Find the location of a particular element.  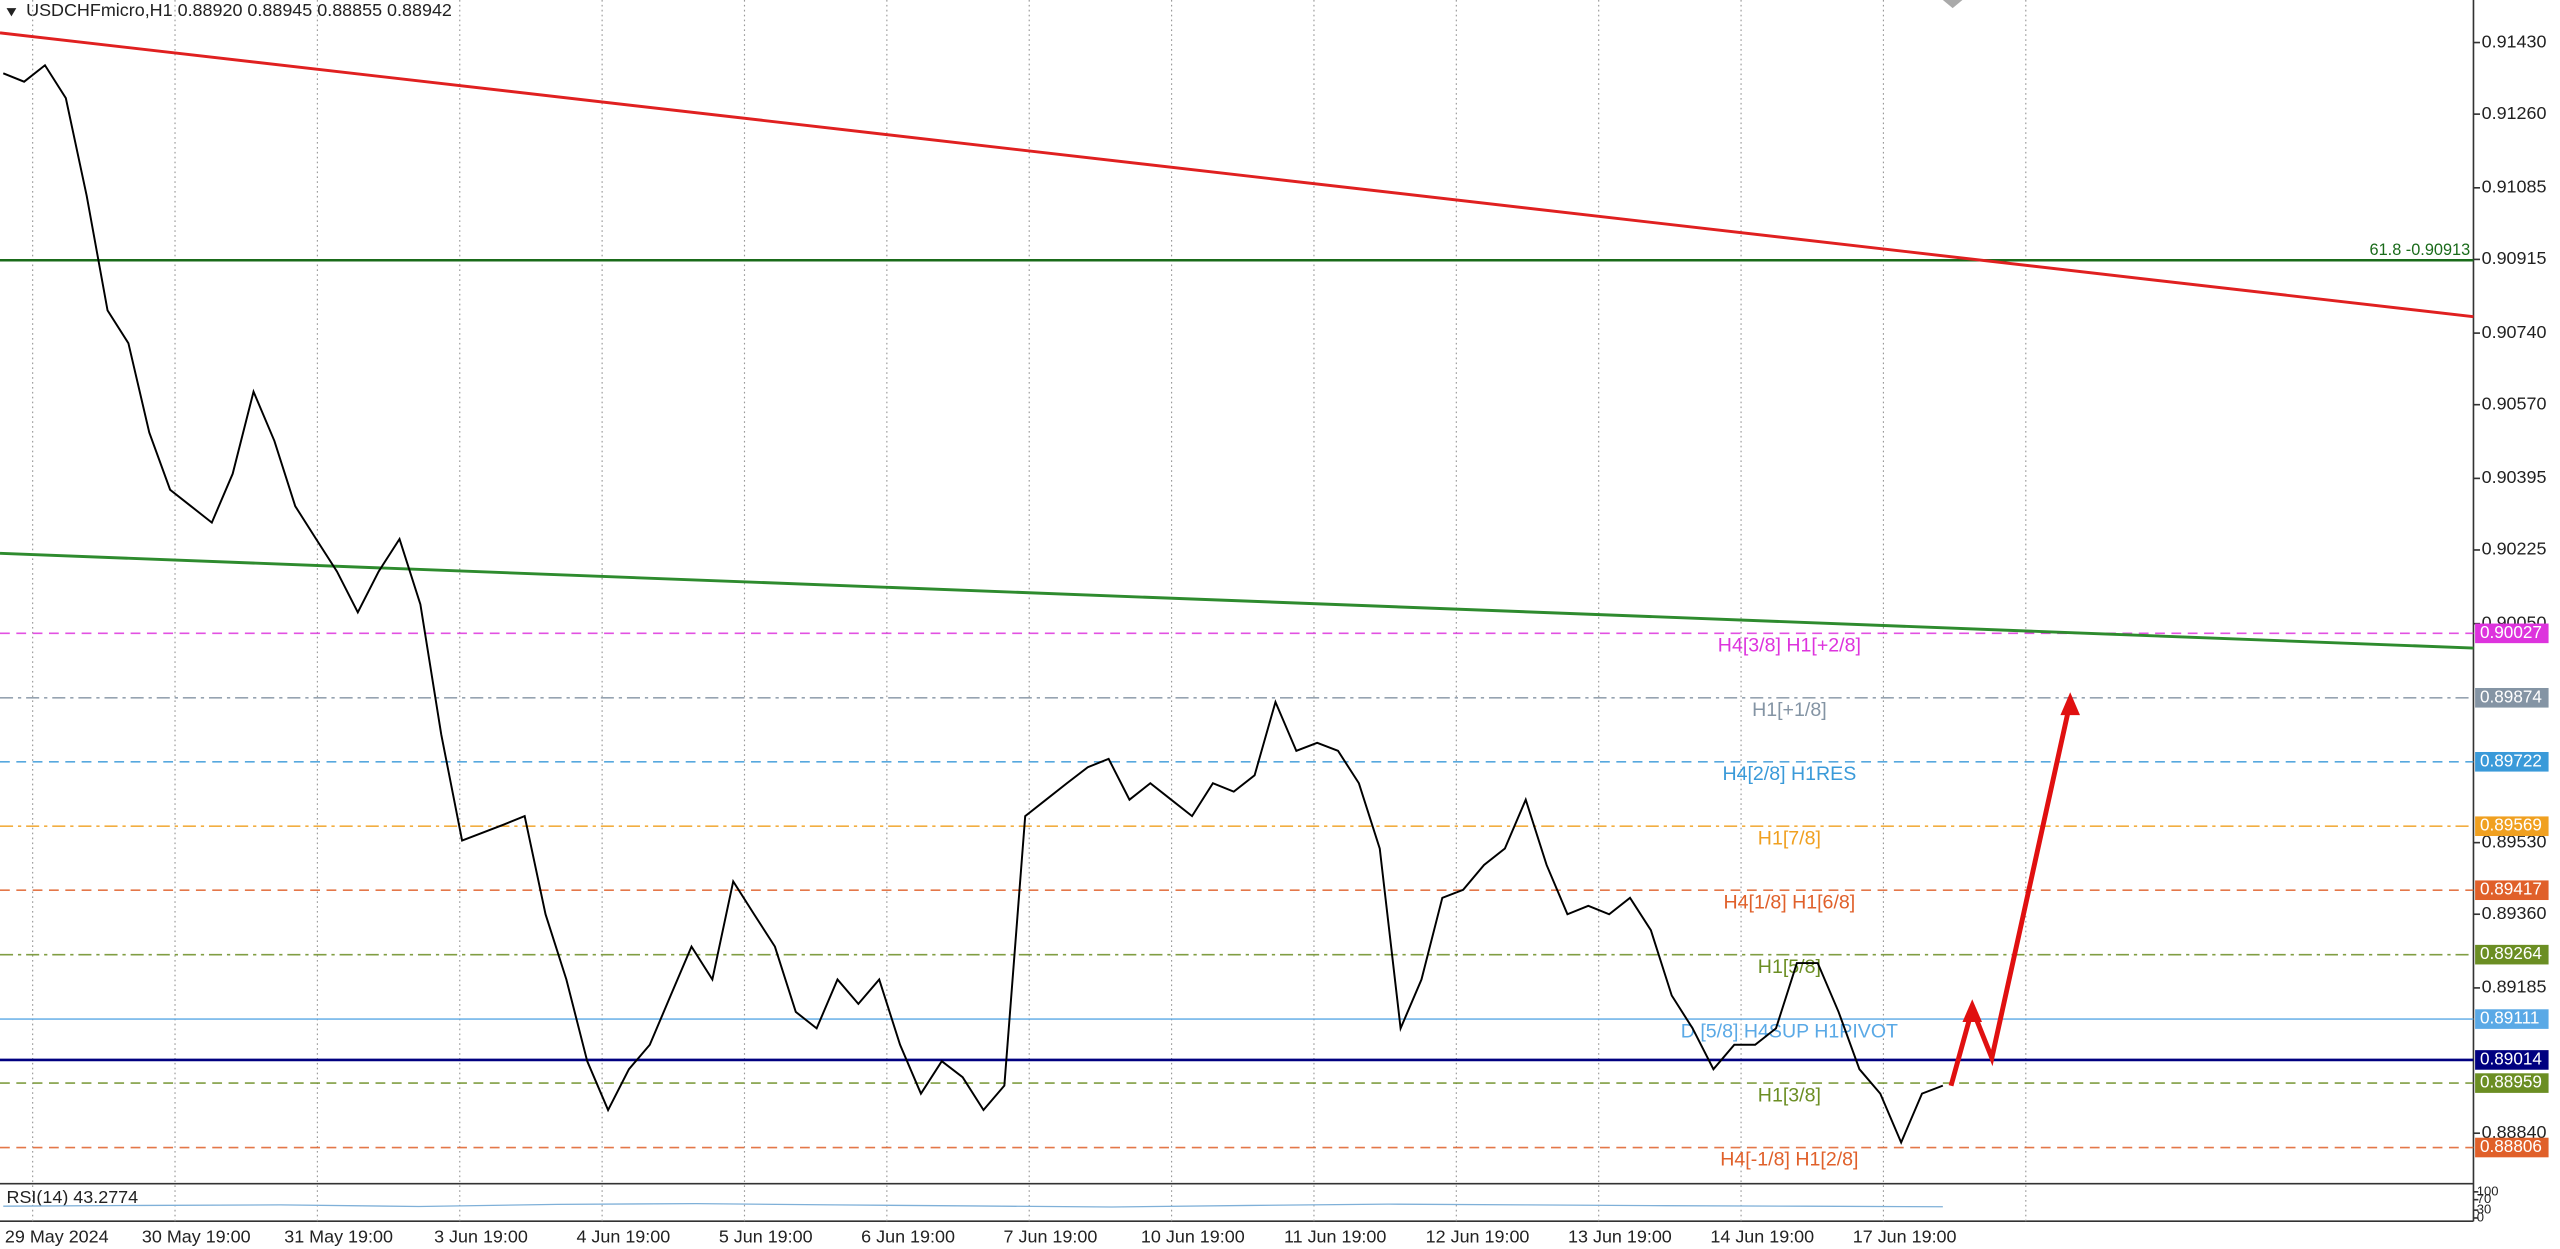

price-tag-label: 0.89417 is located at coordinates (2511, 889).